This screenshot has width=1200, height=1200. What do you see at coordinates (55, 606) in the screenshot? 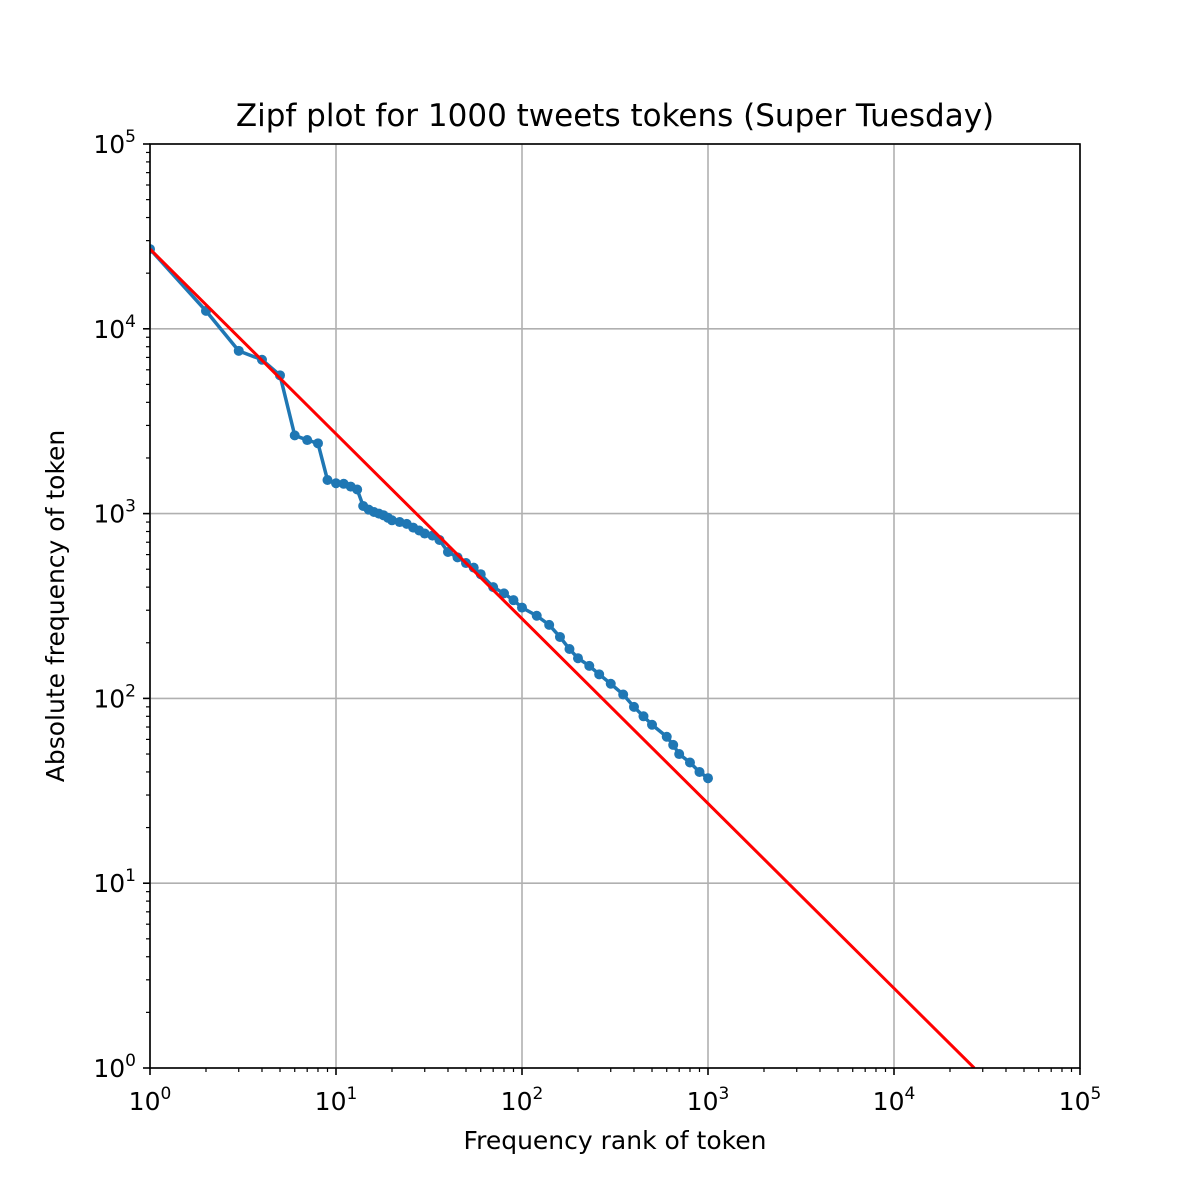
I see `y-axis-label: Absolute frequency of token` at bounding box center [55, 606].